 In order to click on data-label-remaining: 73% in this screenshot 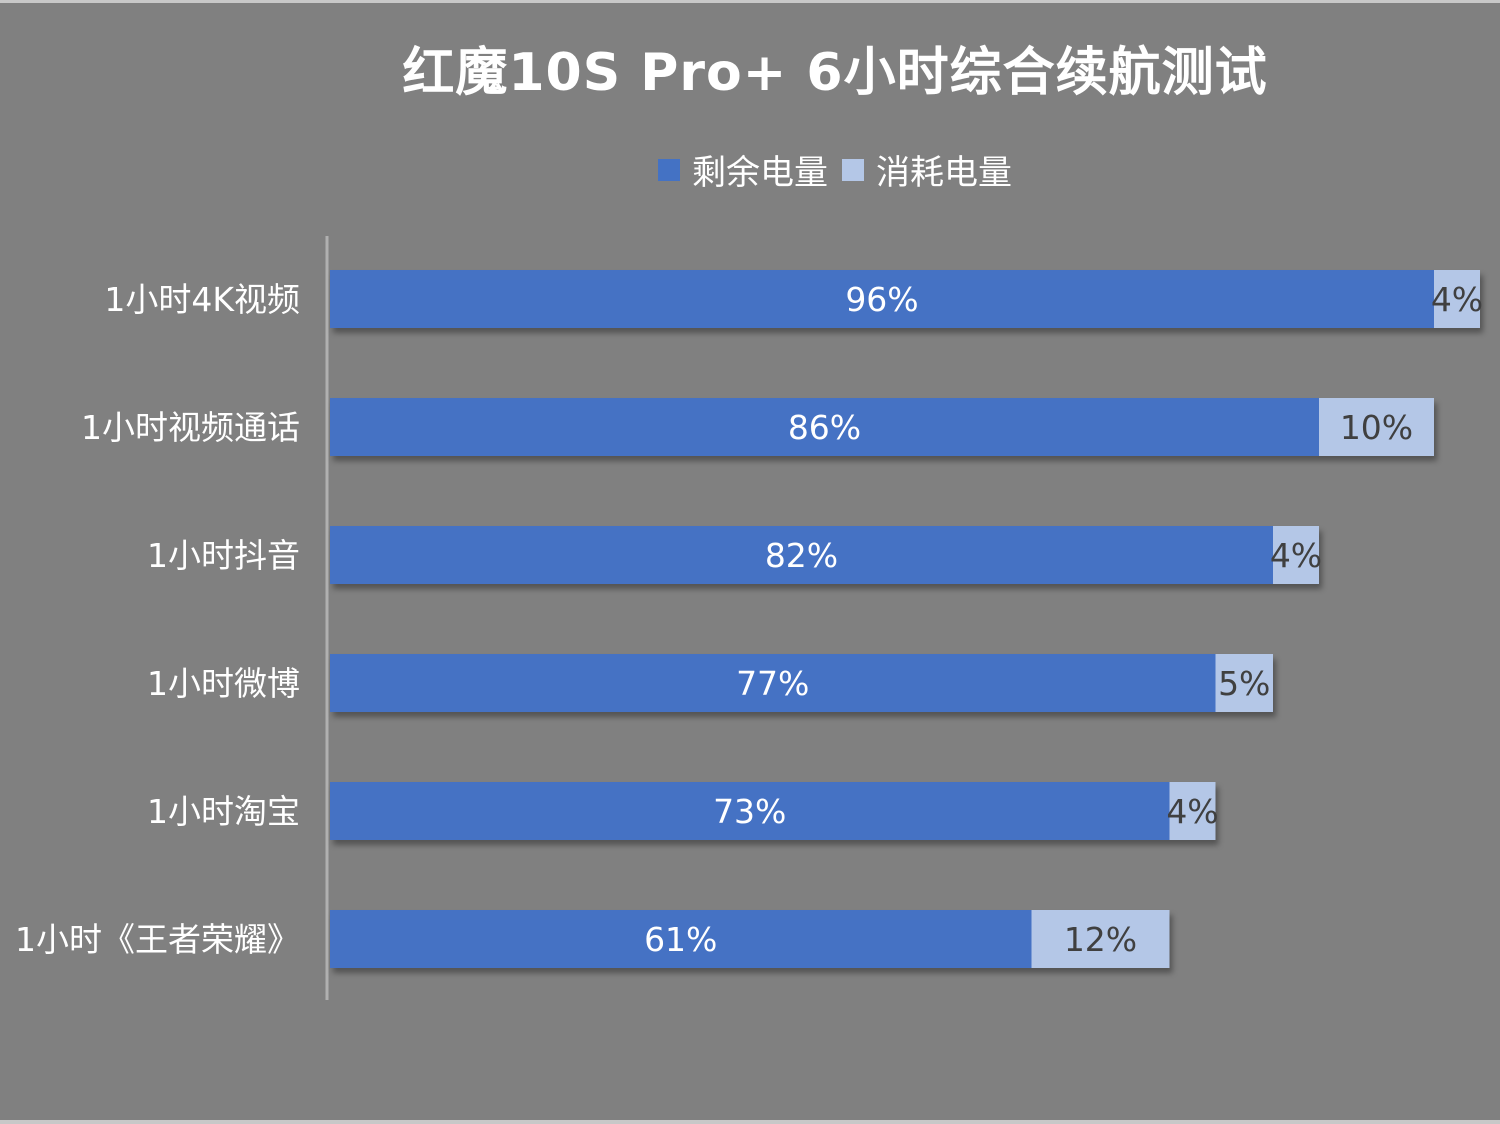, I will do `click(749, 811)`.